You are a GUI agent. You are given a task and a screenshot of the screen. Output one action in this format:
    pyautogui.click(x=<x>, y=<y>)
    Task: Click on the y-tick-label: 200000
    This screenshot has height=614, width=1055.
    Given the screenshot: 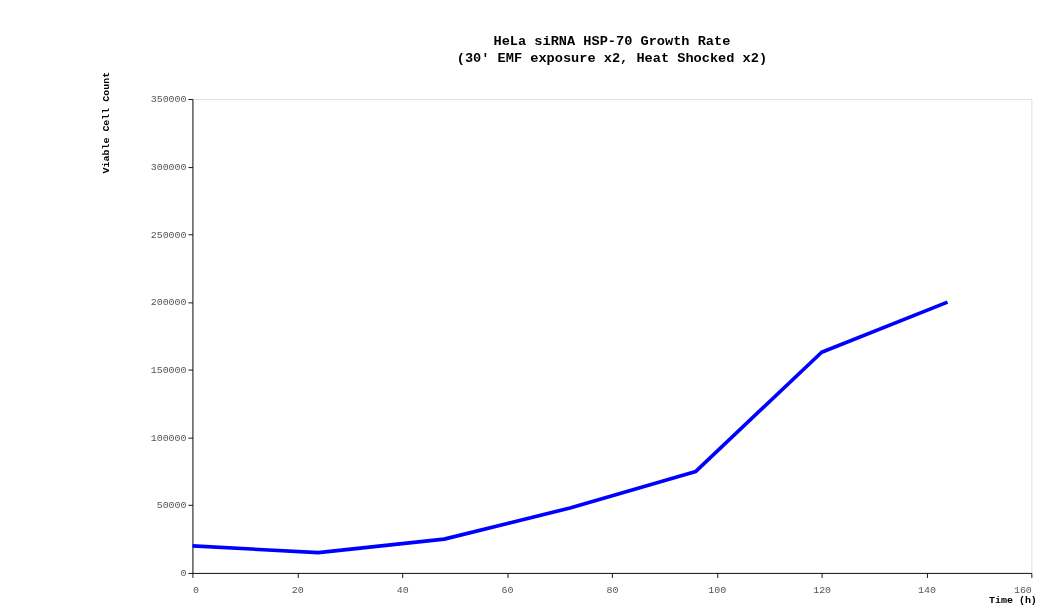 What is the action you would take?
    pyautogui.click(x=168, y=303)
    